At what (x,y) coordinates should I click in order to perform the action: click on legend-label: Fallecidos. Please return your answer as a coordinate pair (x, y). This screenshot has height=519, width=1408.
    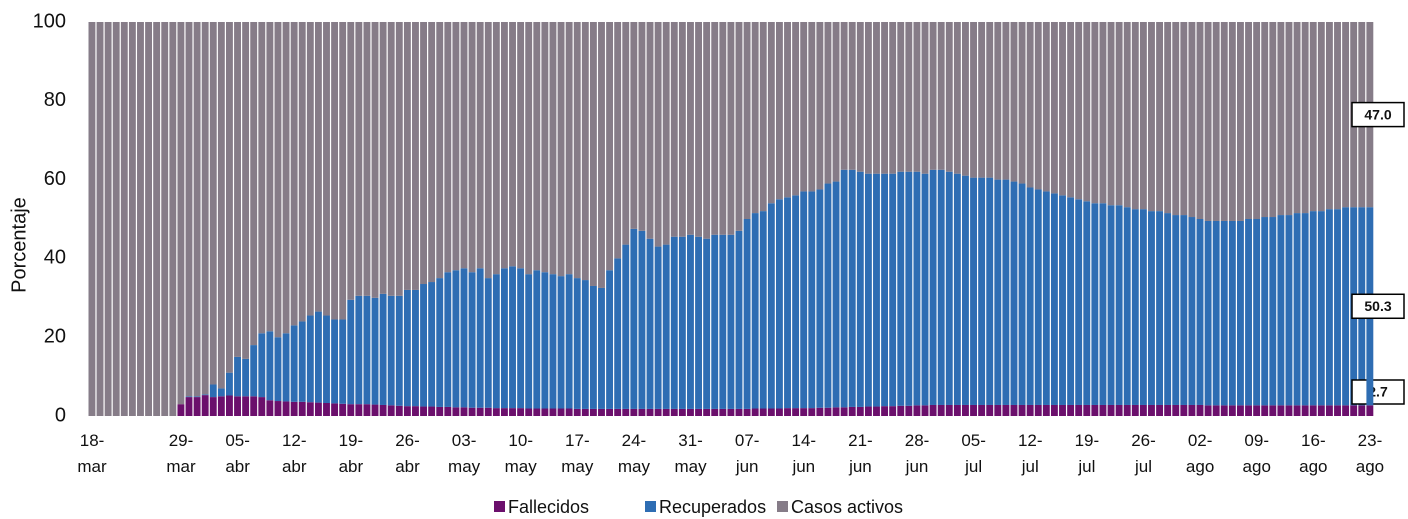
    Looking at the image, I should click on (548, 507).